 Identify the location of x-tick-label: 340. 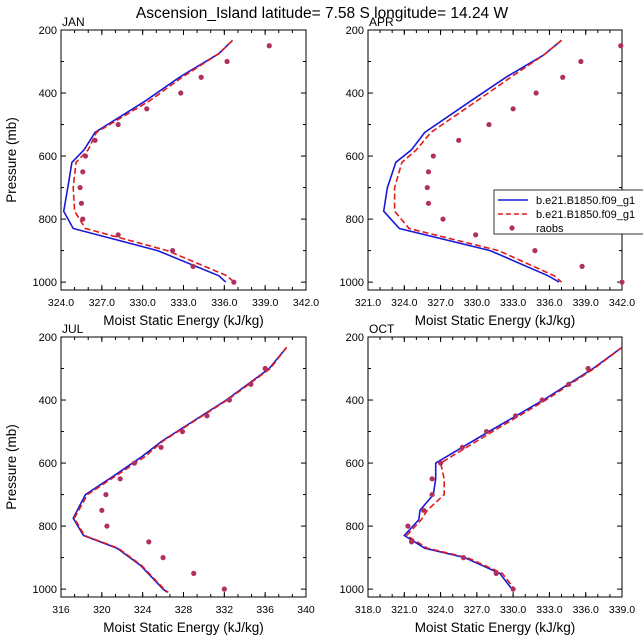
(306, 610).